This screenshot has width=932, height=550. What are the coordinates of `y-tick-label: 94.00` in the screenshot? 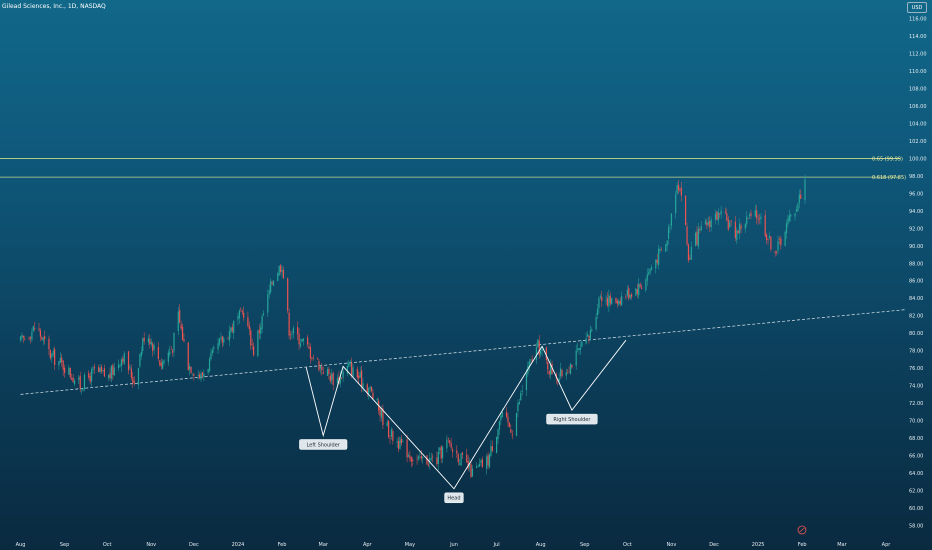 It's located at (916, 212).